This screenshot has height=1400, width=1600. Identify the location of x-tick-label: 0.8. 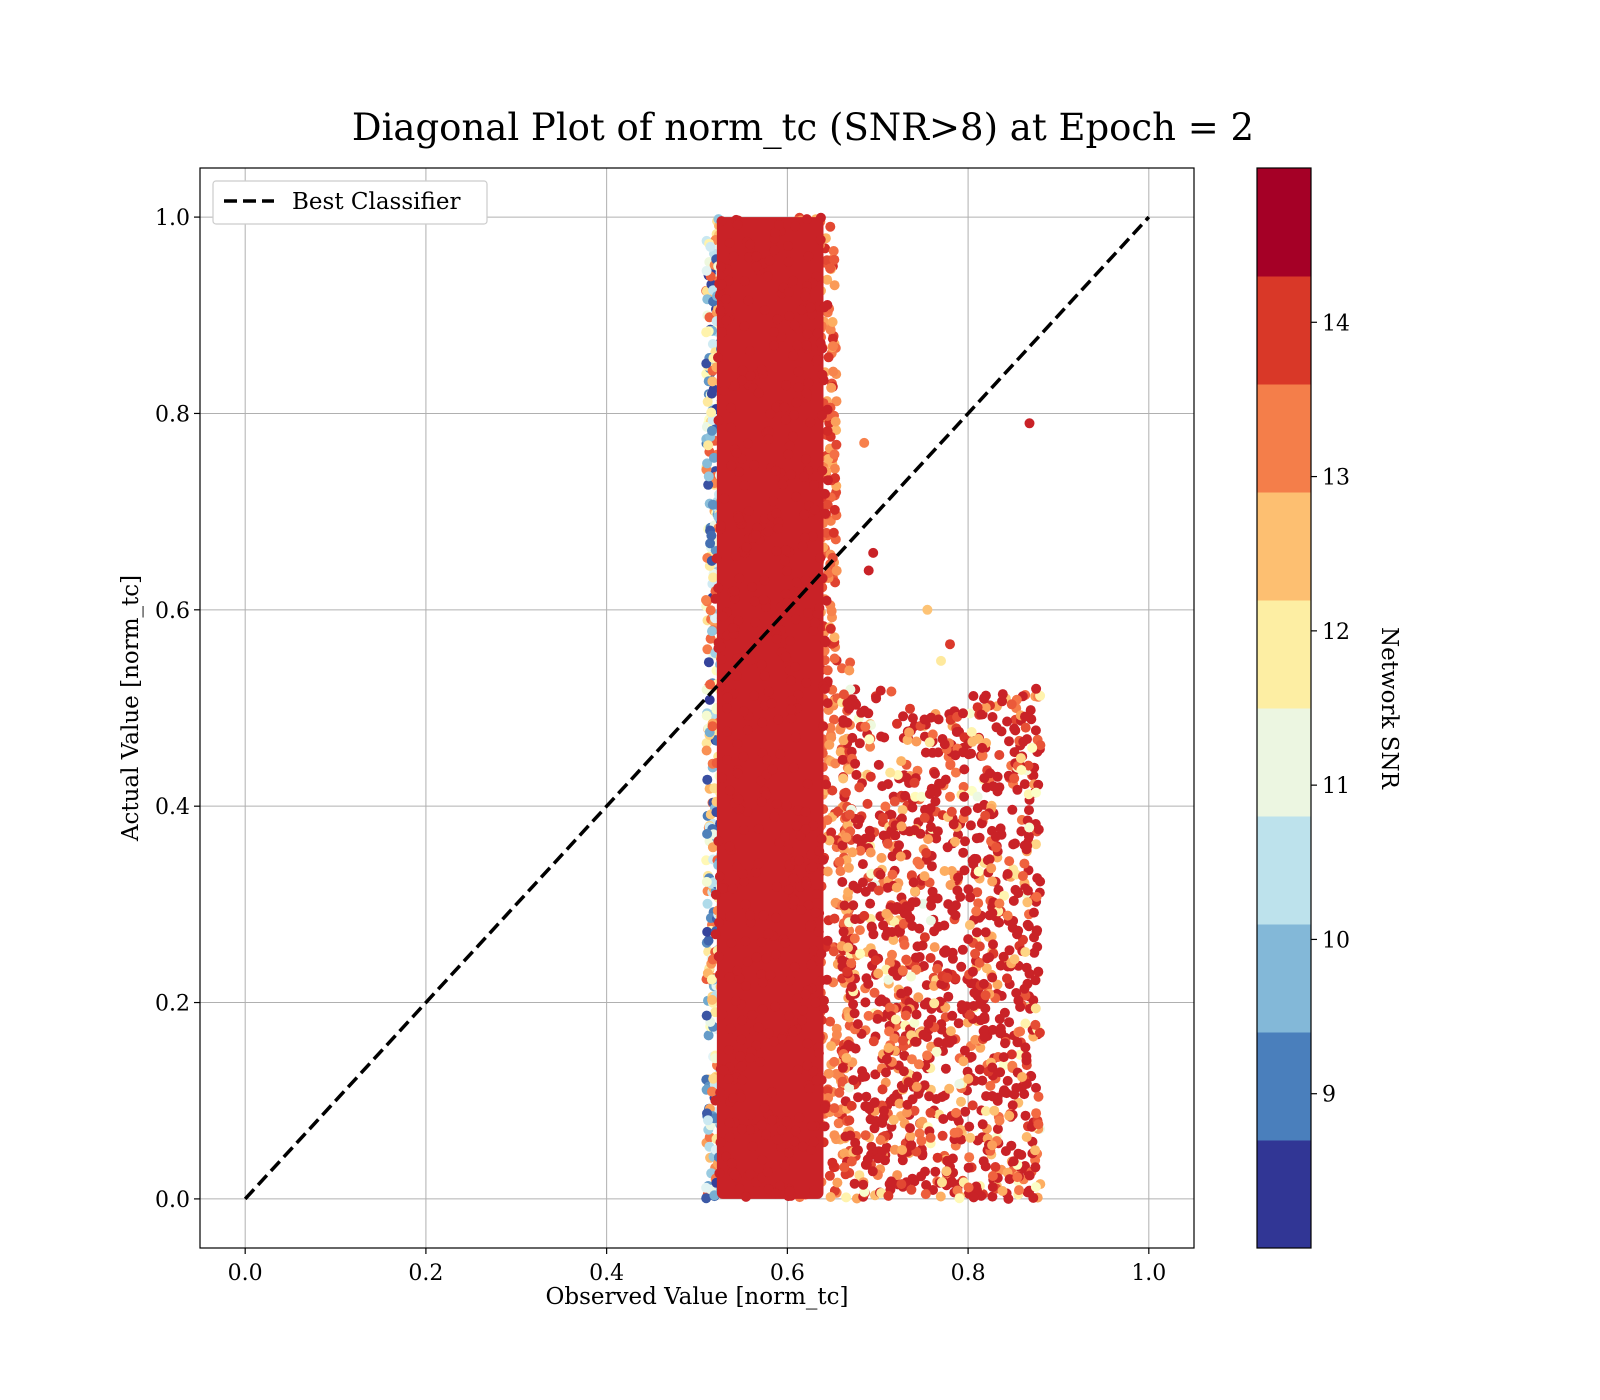
(968, 1273).